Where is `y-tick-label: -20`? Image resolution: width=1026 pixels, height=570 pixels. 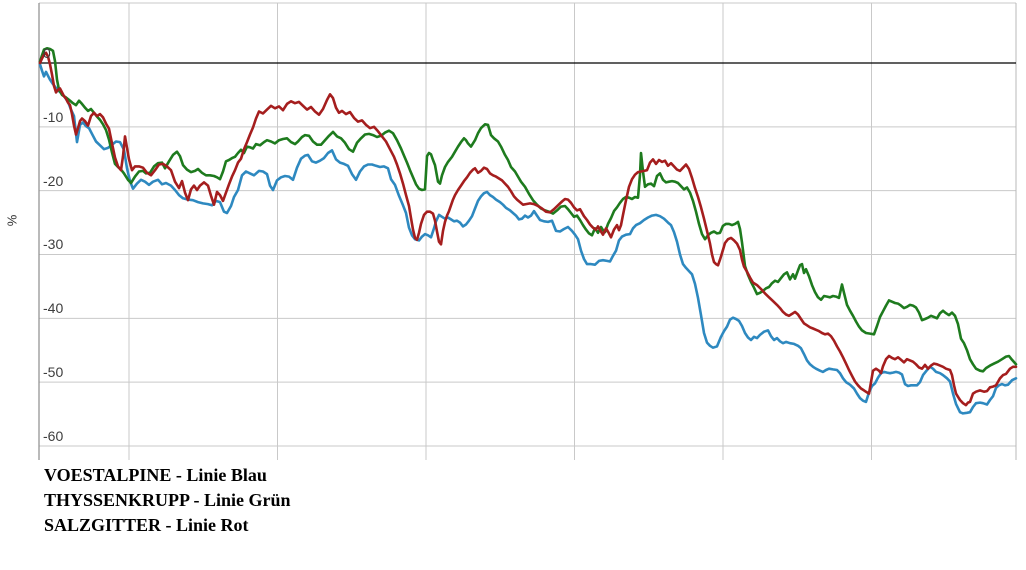 y-tick-label: -20 is located at coordinates (53, 180).